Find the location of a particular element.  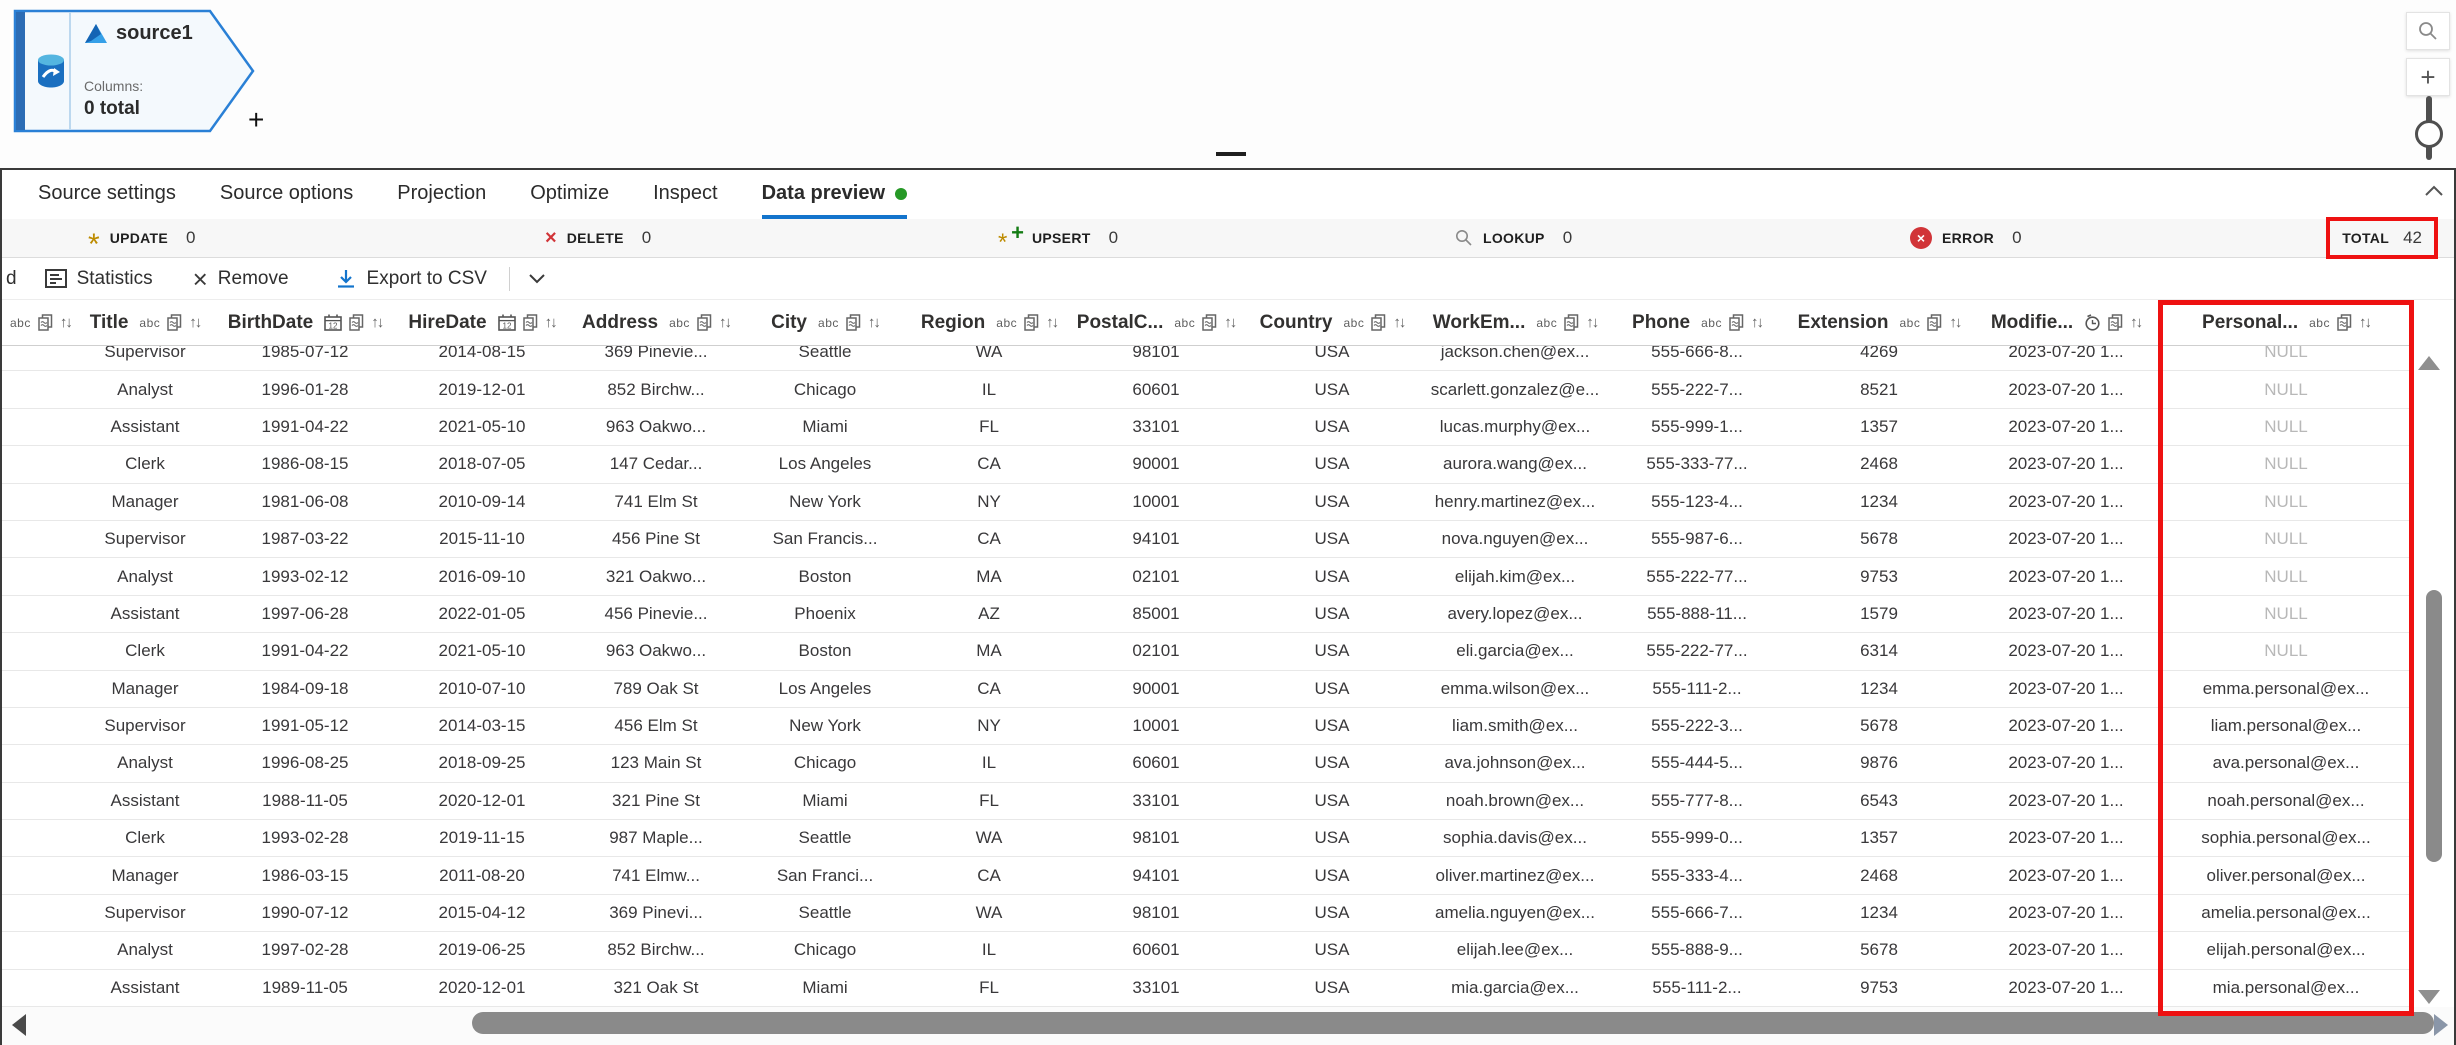

column-header-region: Region abc ↑↓ is located at coordinates (989, 322).